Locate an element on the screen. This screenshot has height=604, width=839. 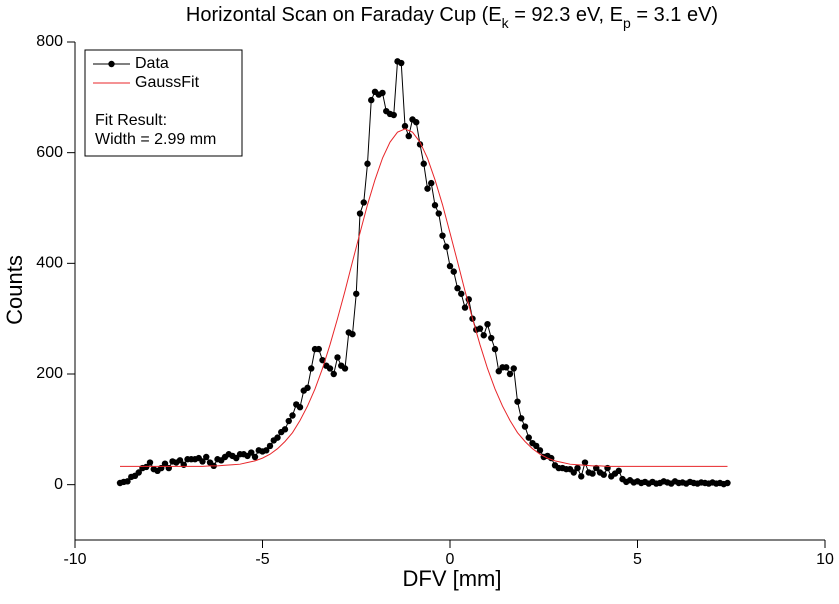
title-part: = 3.1 eV) is located at coordinates (674, 15).